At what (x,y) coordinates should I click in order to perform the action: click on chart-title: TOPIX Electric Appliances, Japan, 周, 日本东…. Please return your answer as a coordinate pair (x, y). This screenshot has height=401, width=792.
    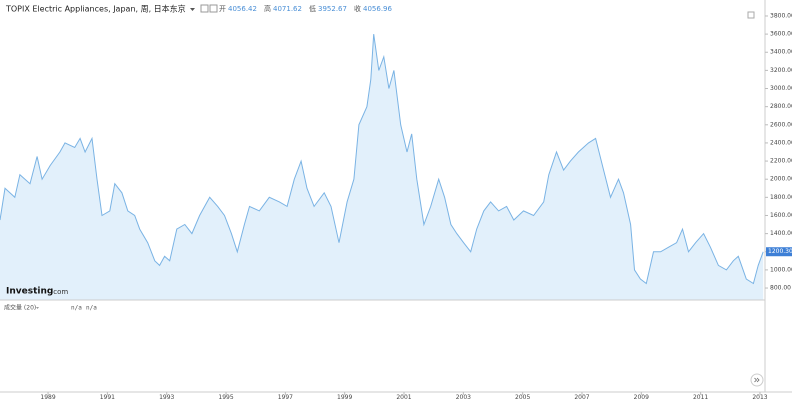
    Looking at the image, I should click on (95, 9).